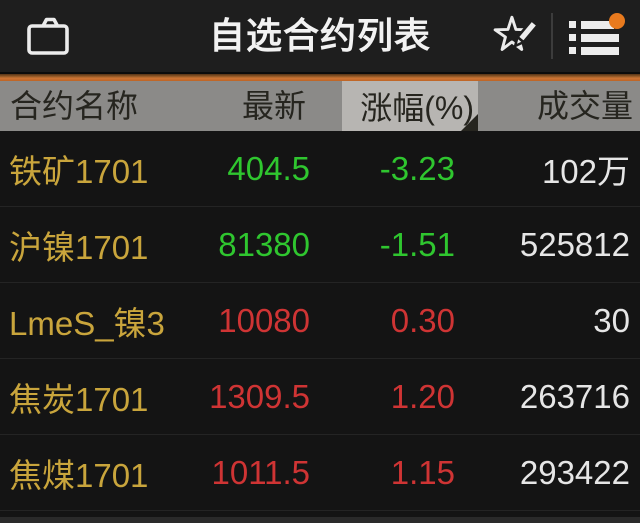 The height and width of the screenshot is (523, 640). I want to click on last-price: 81380, so click(264, 244).